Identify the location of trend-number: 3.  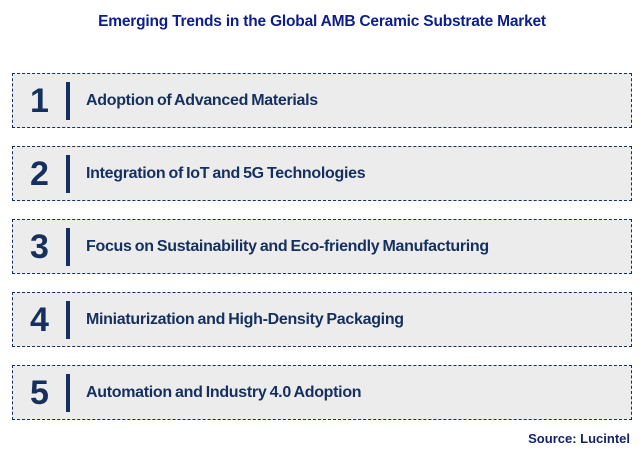
(39, 246).